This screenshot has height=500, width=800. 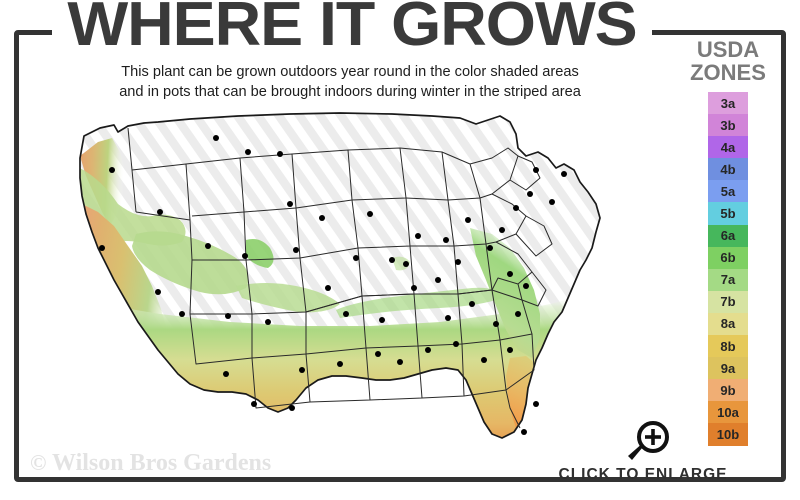 What do you see at coordinates (728, 49) in the screenshot?
I see `legend-title-line-1: USDA` at bounding box center [728, 49].